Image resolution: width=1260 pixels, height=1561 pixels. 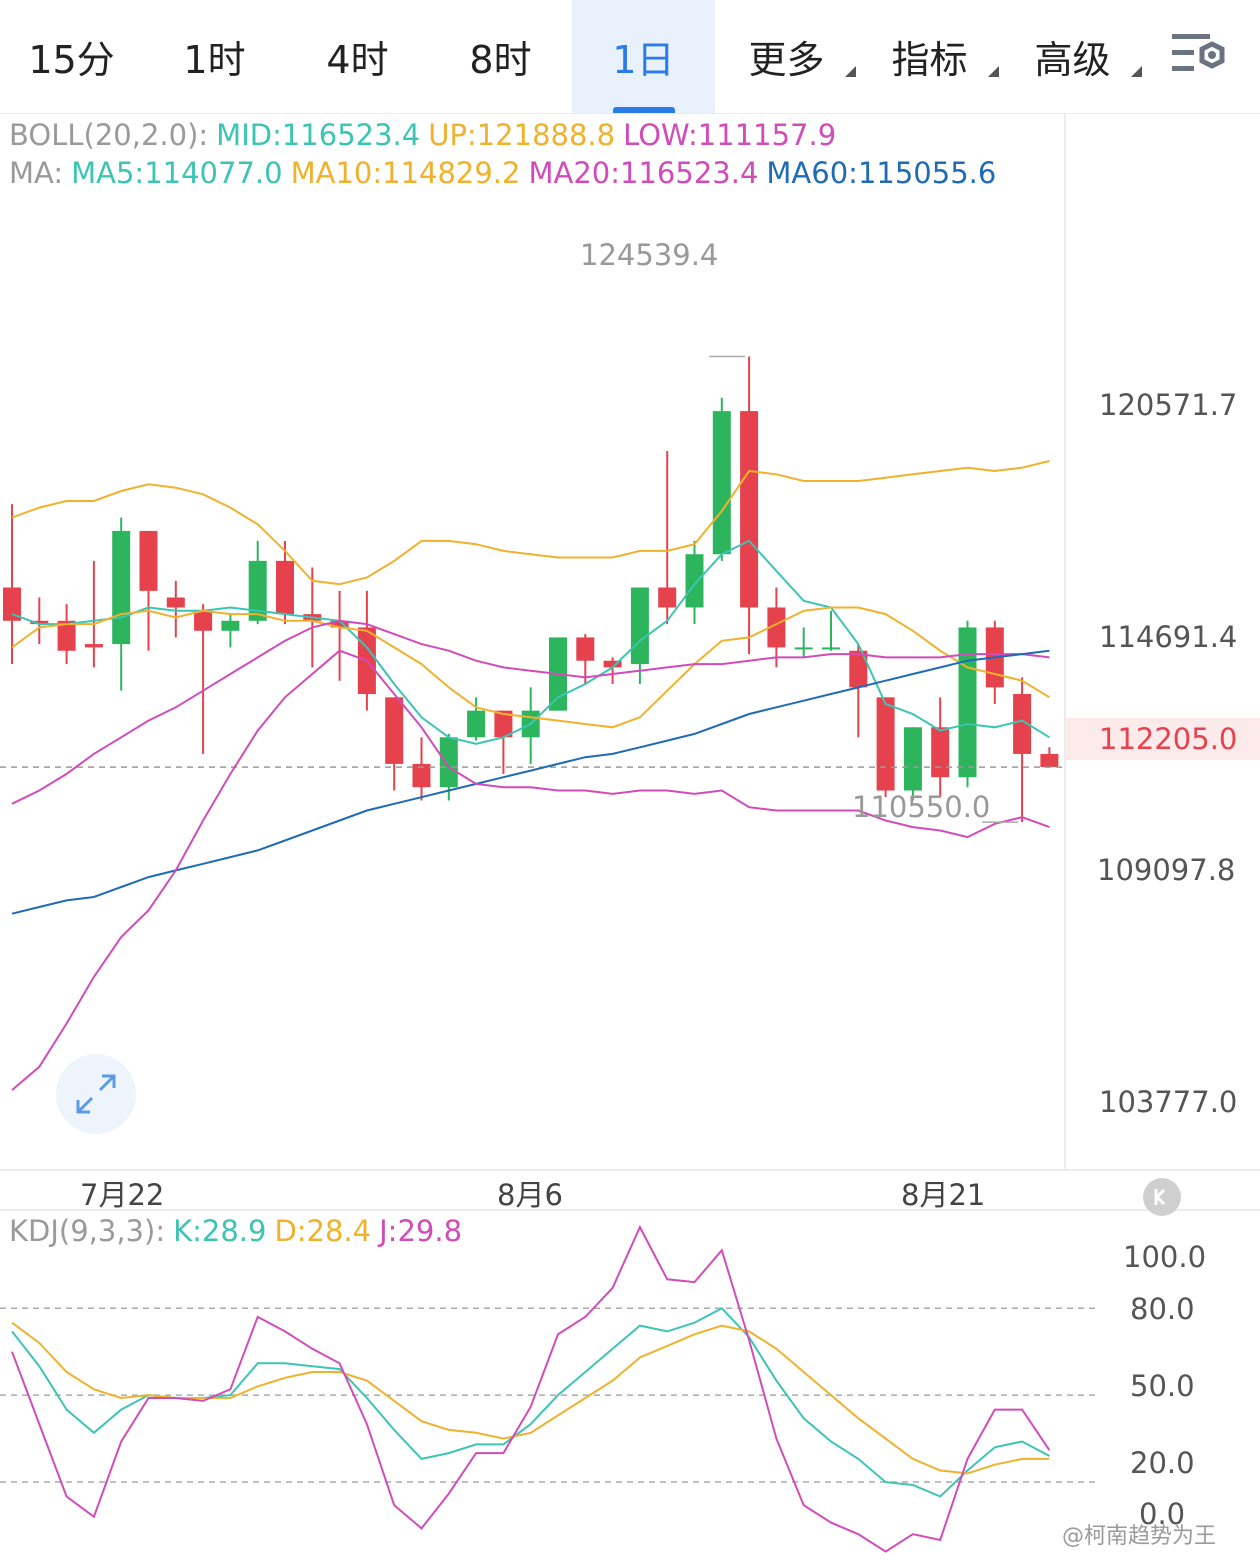 What do you see at coordinates (786, 60) in the screenshot?
I see `tab-label: 更多` at bounding box center [786, 60].